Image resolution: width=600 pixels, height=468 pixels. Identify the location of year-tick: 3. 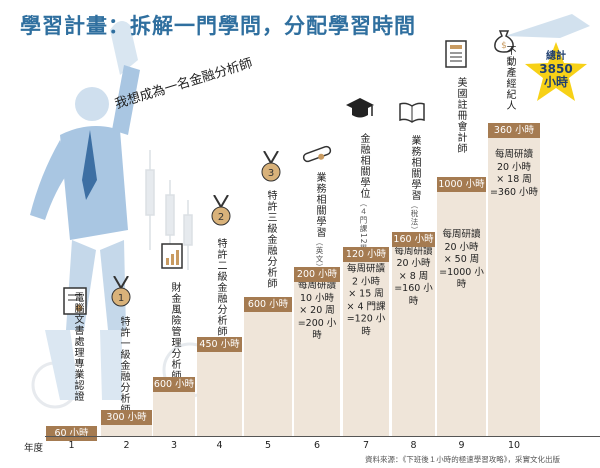
(174, 445).